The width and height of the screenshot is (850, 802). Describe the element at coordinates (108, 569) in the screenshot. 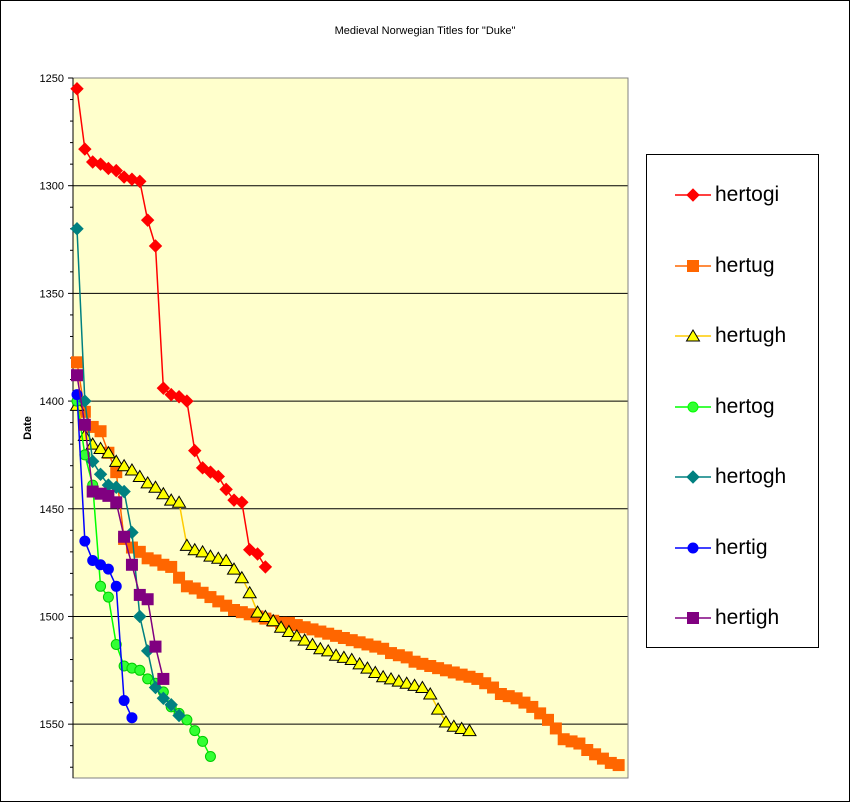

I see `data-point-hertig` at that location.